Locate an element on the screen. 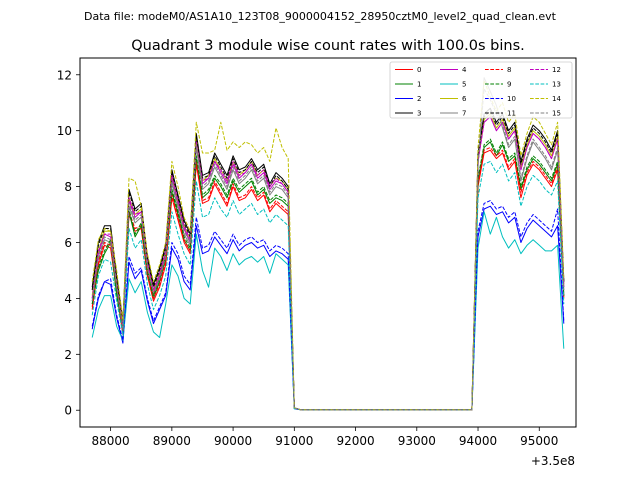 Image resolution: width=640 pixels, height=480 pixels. legend-label-9: 9 is located at coordinates (509, 85).